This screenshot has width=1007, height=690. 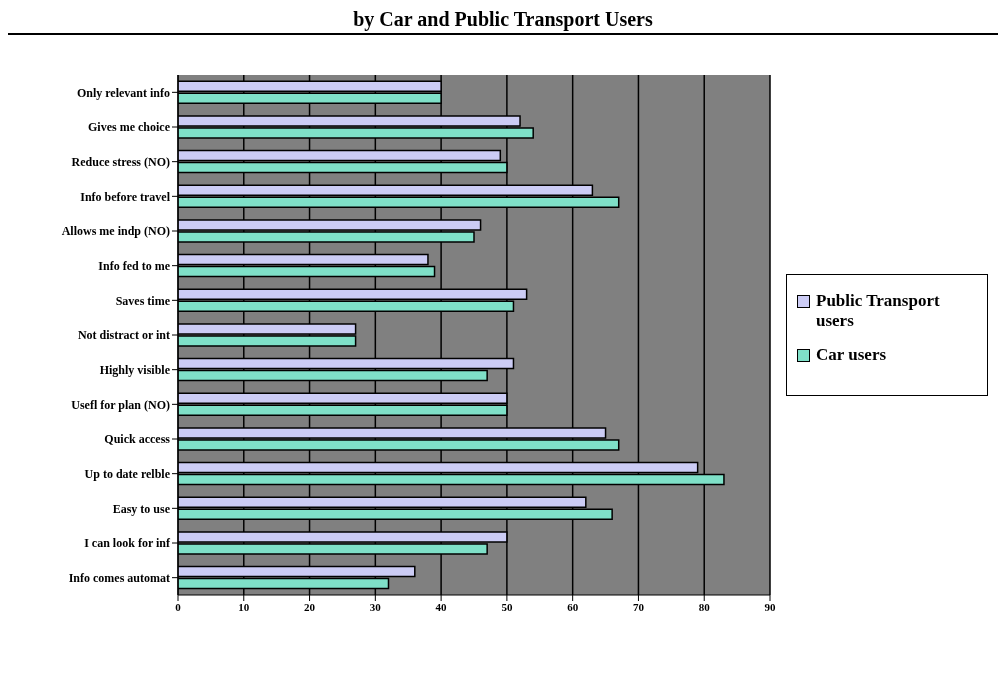 I want to click on x-tick-label: 10, so click(x=244, y=606).